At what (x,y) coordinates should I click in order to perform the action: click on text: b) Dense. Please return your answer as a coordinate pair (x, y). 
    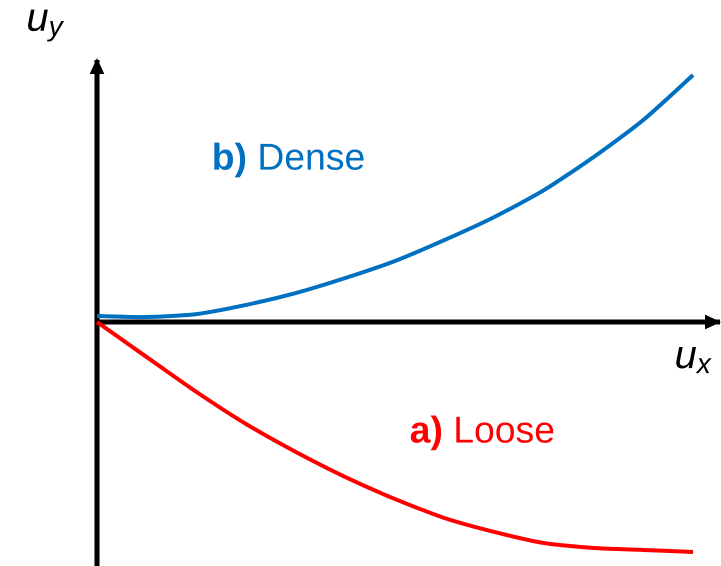
    Looking at the image, I should click on (289, 160).